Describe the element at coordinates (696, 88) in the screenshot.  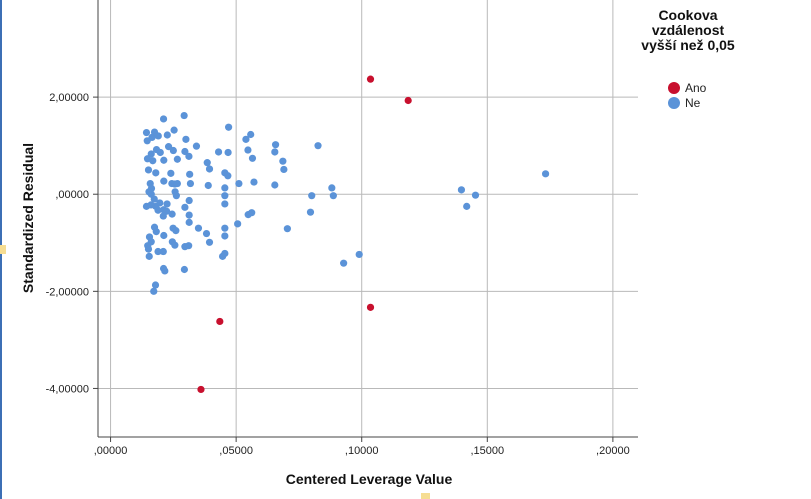
I see `legend-label-ano: Ano` at that location.